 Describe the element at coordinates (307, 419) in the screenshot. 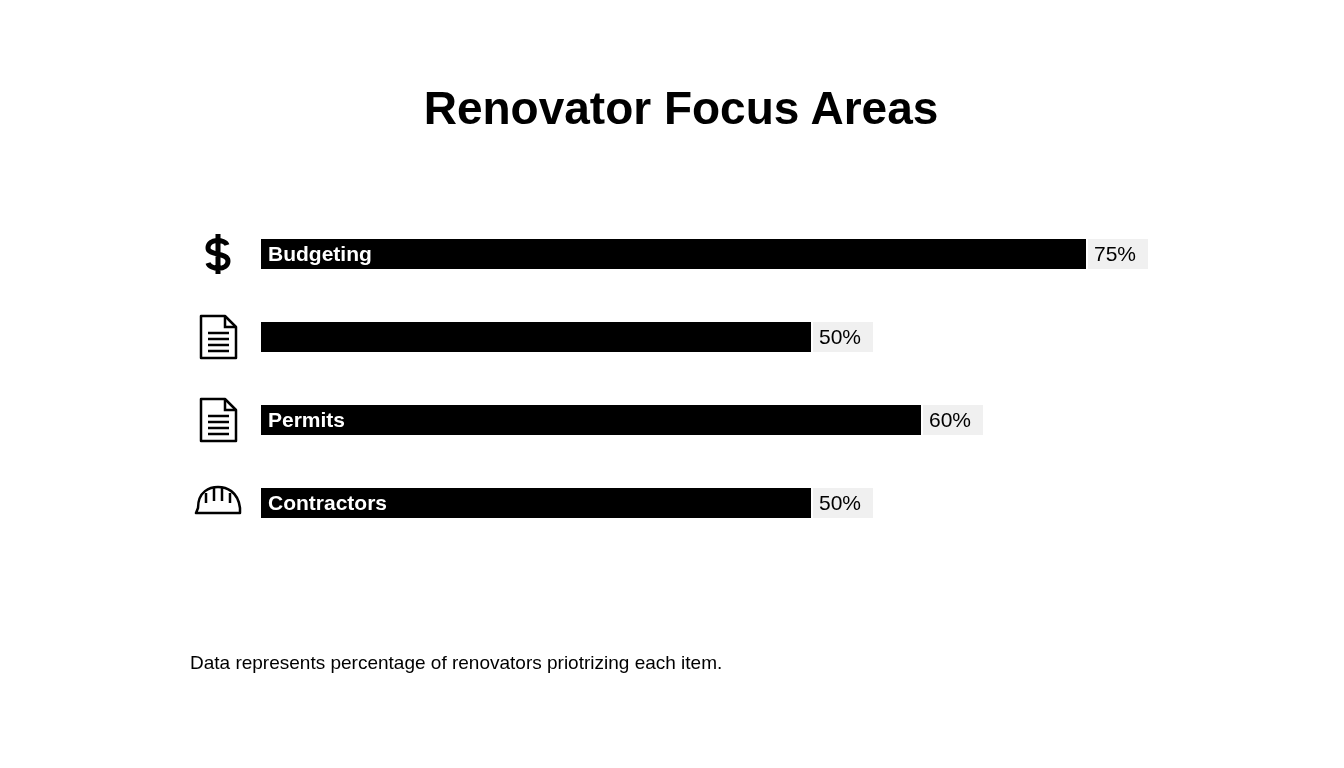

I see `y-tick-label: Permits` at that location.